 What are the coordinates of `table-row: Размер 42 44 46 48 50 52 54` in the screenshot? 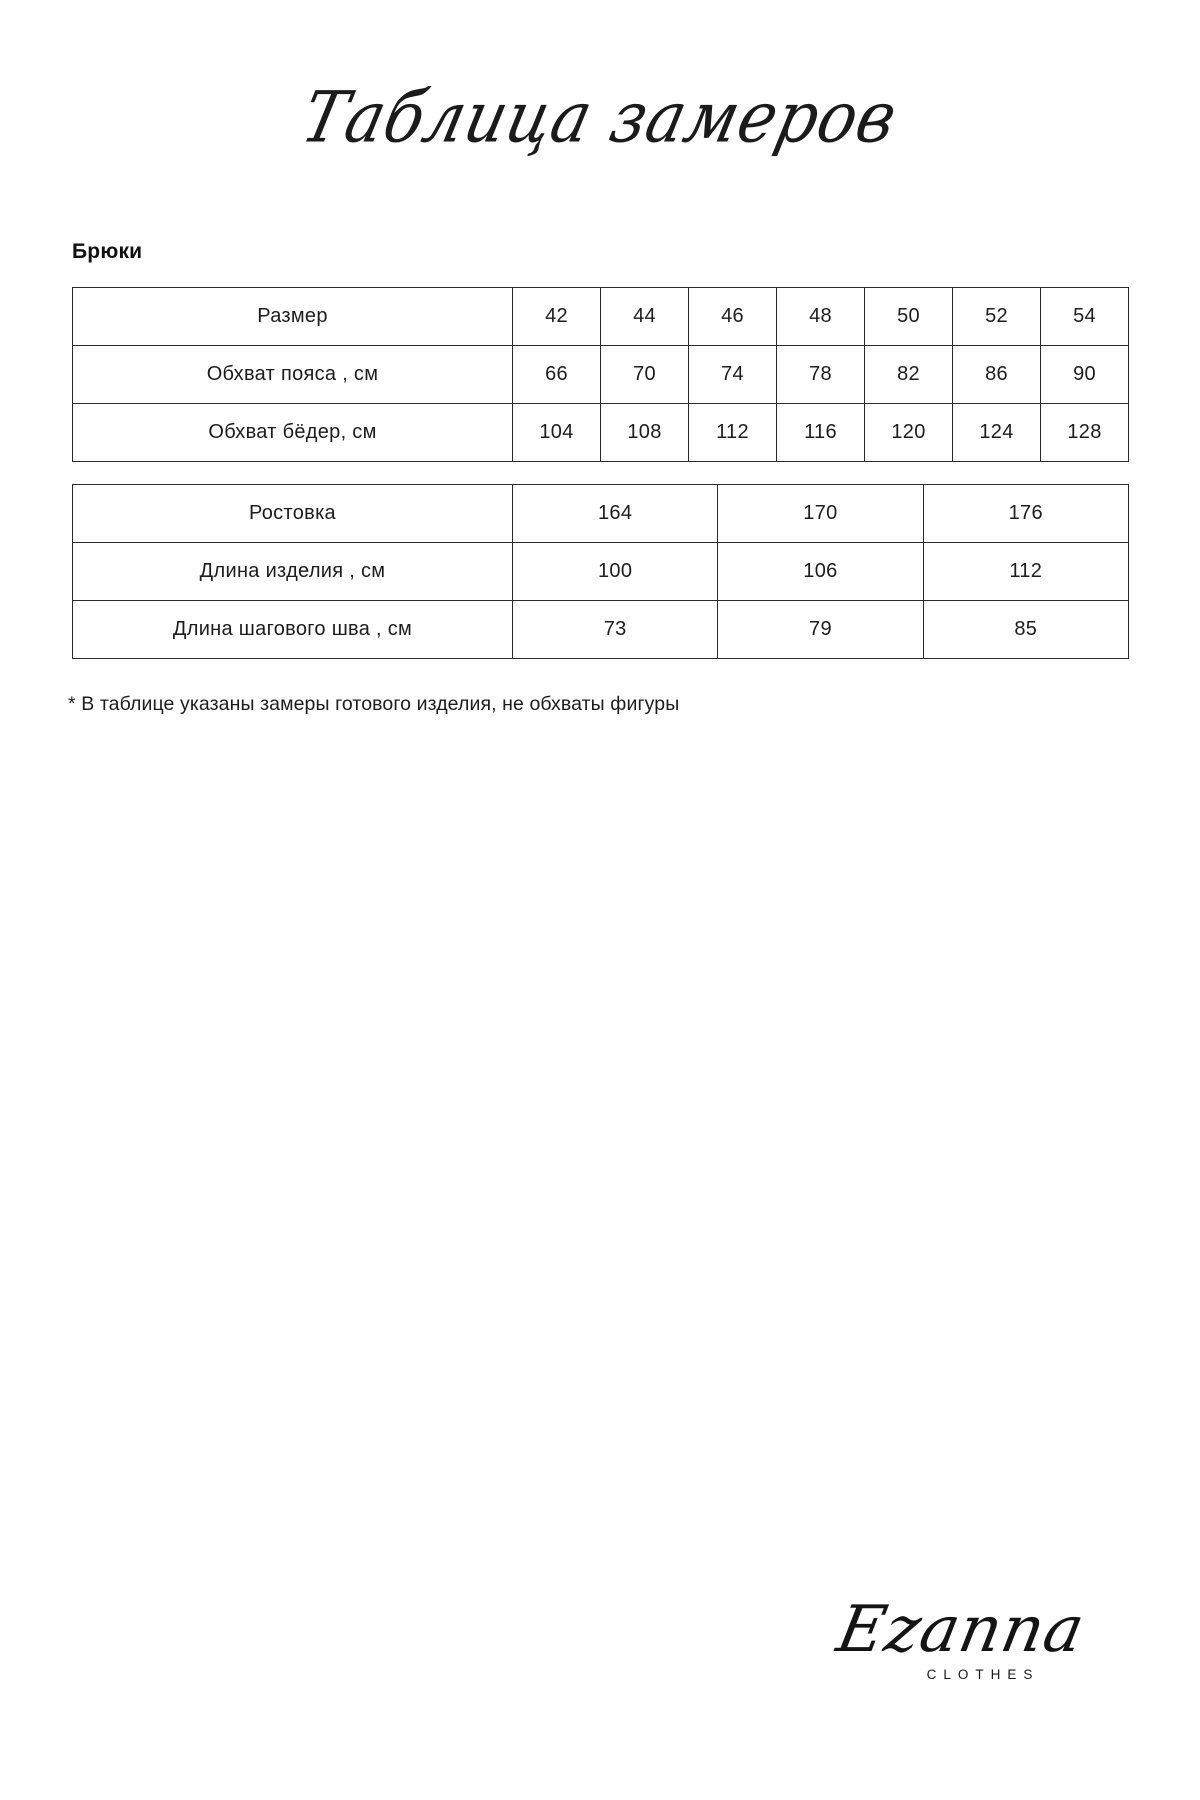 It's located at (600, 316).